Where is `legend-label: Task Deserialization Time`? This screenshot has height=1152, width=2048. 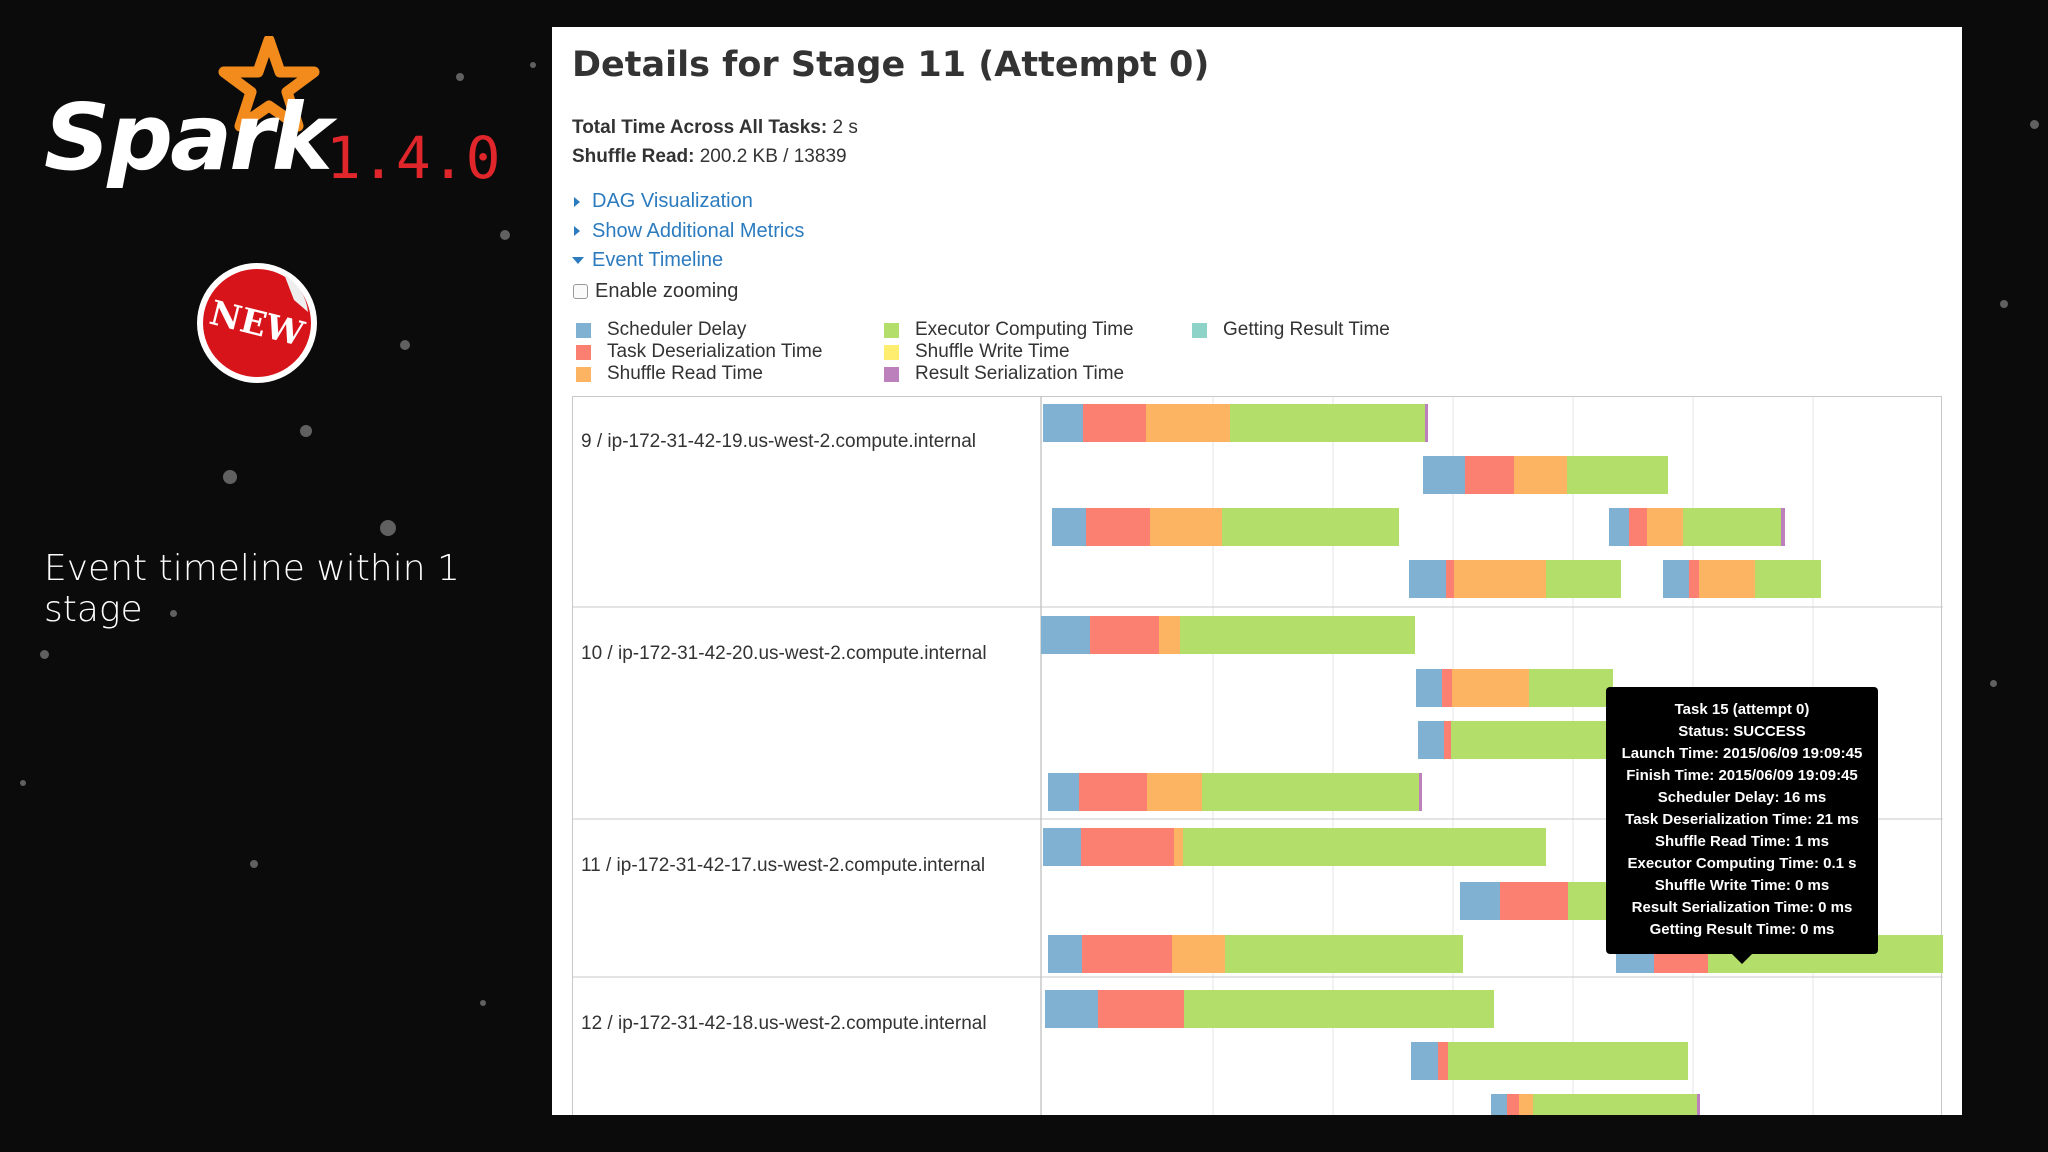 legend-label: Task Deserialization Time is located at coordinates (715, 351).